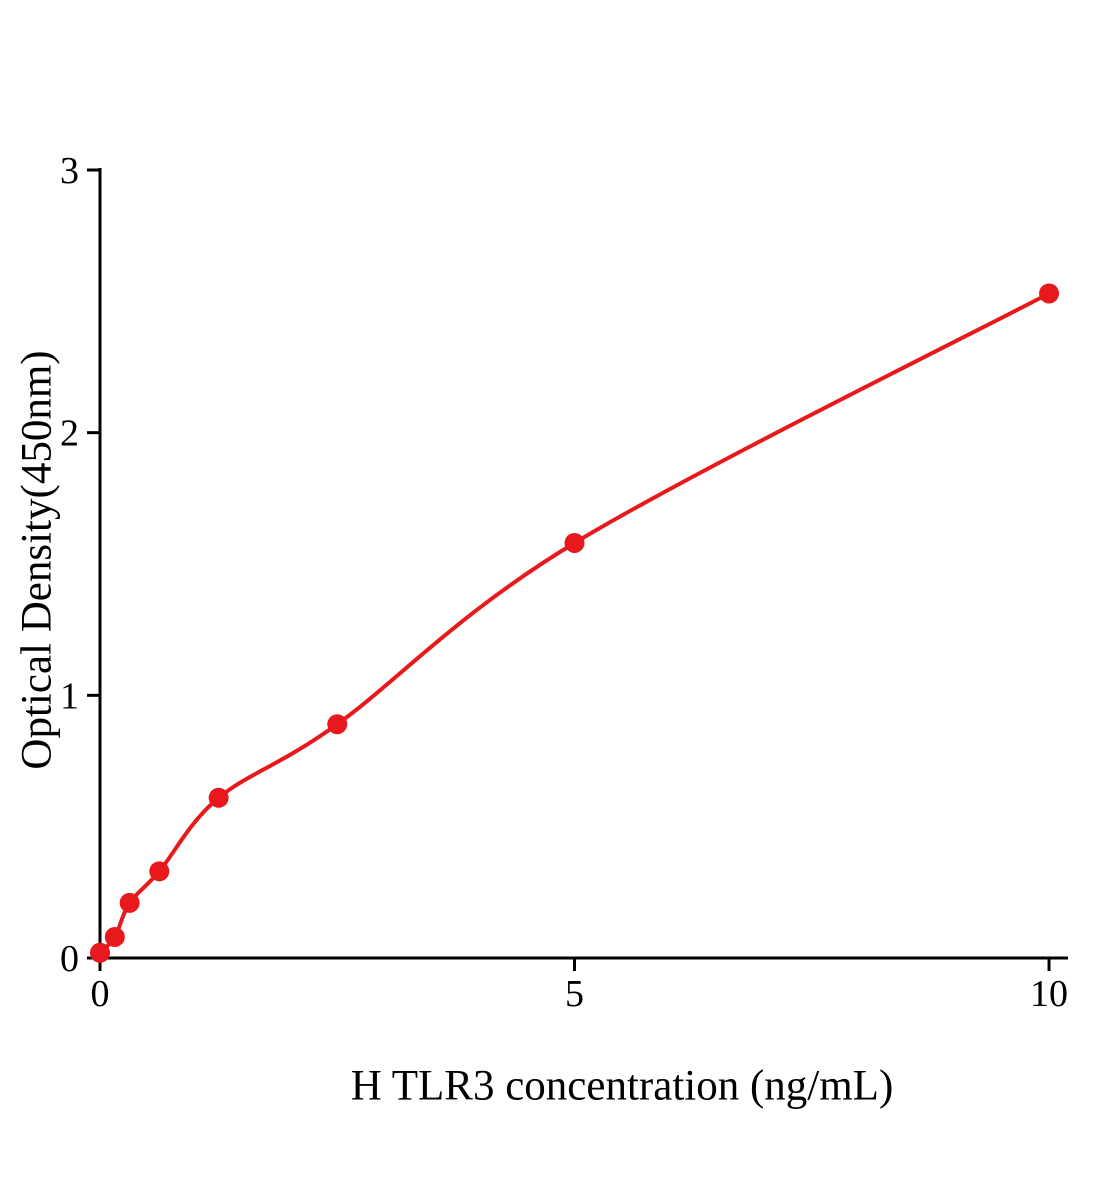 This screenshot has width=1104, height=1200. Describe the element at coordinates (69, 434) in the screenshot. I see `y-tick-label: 2` at that location.